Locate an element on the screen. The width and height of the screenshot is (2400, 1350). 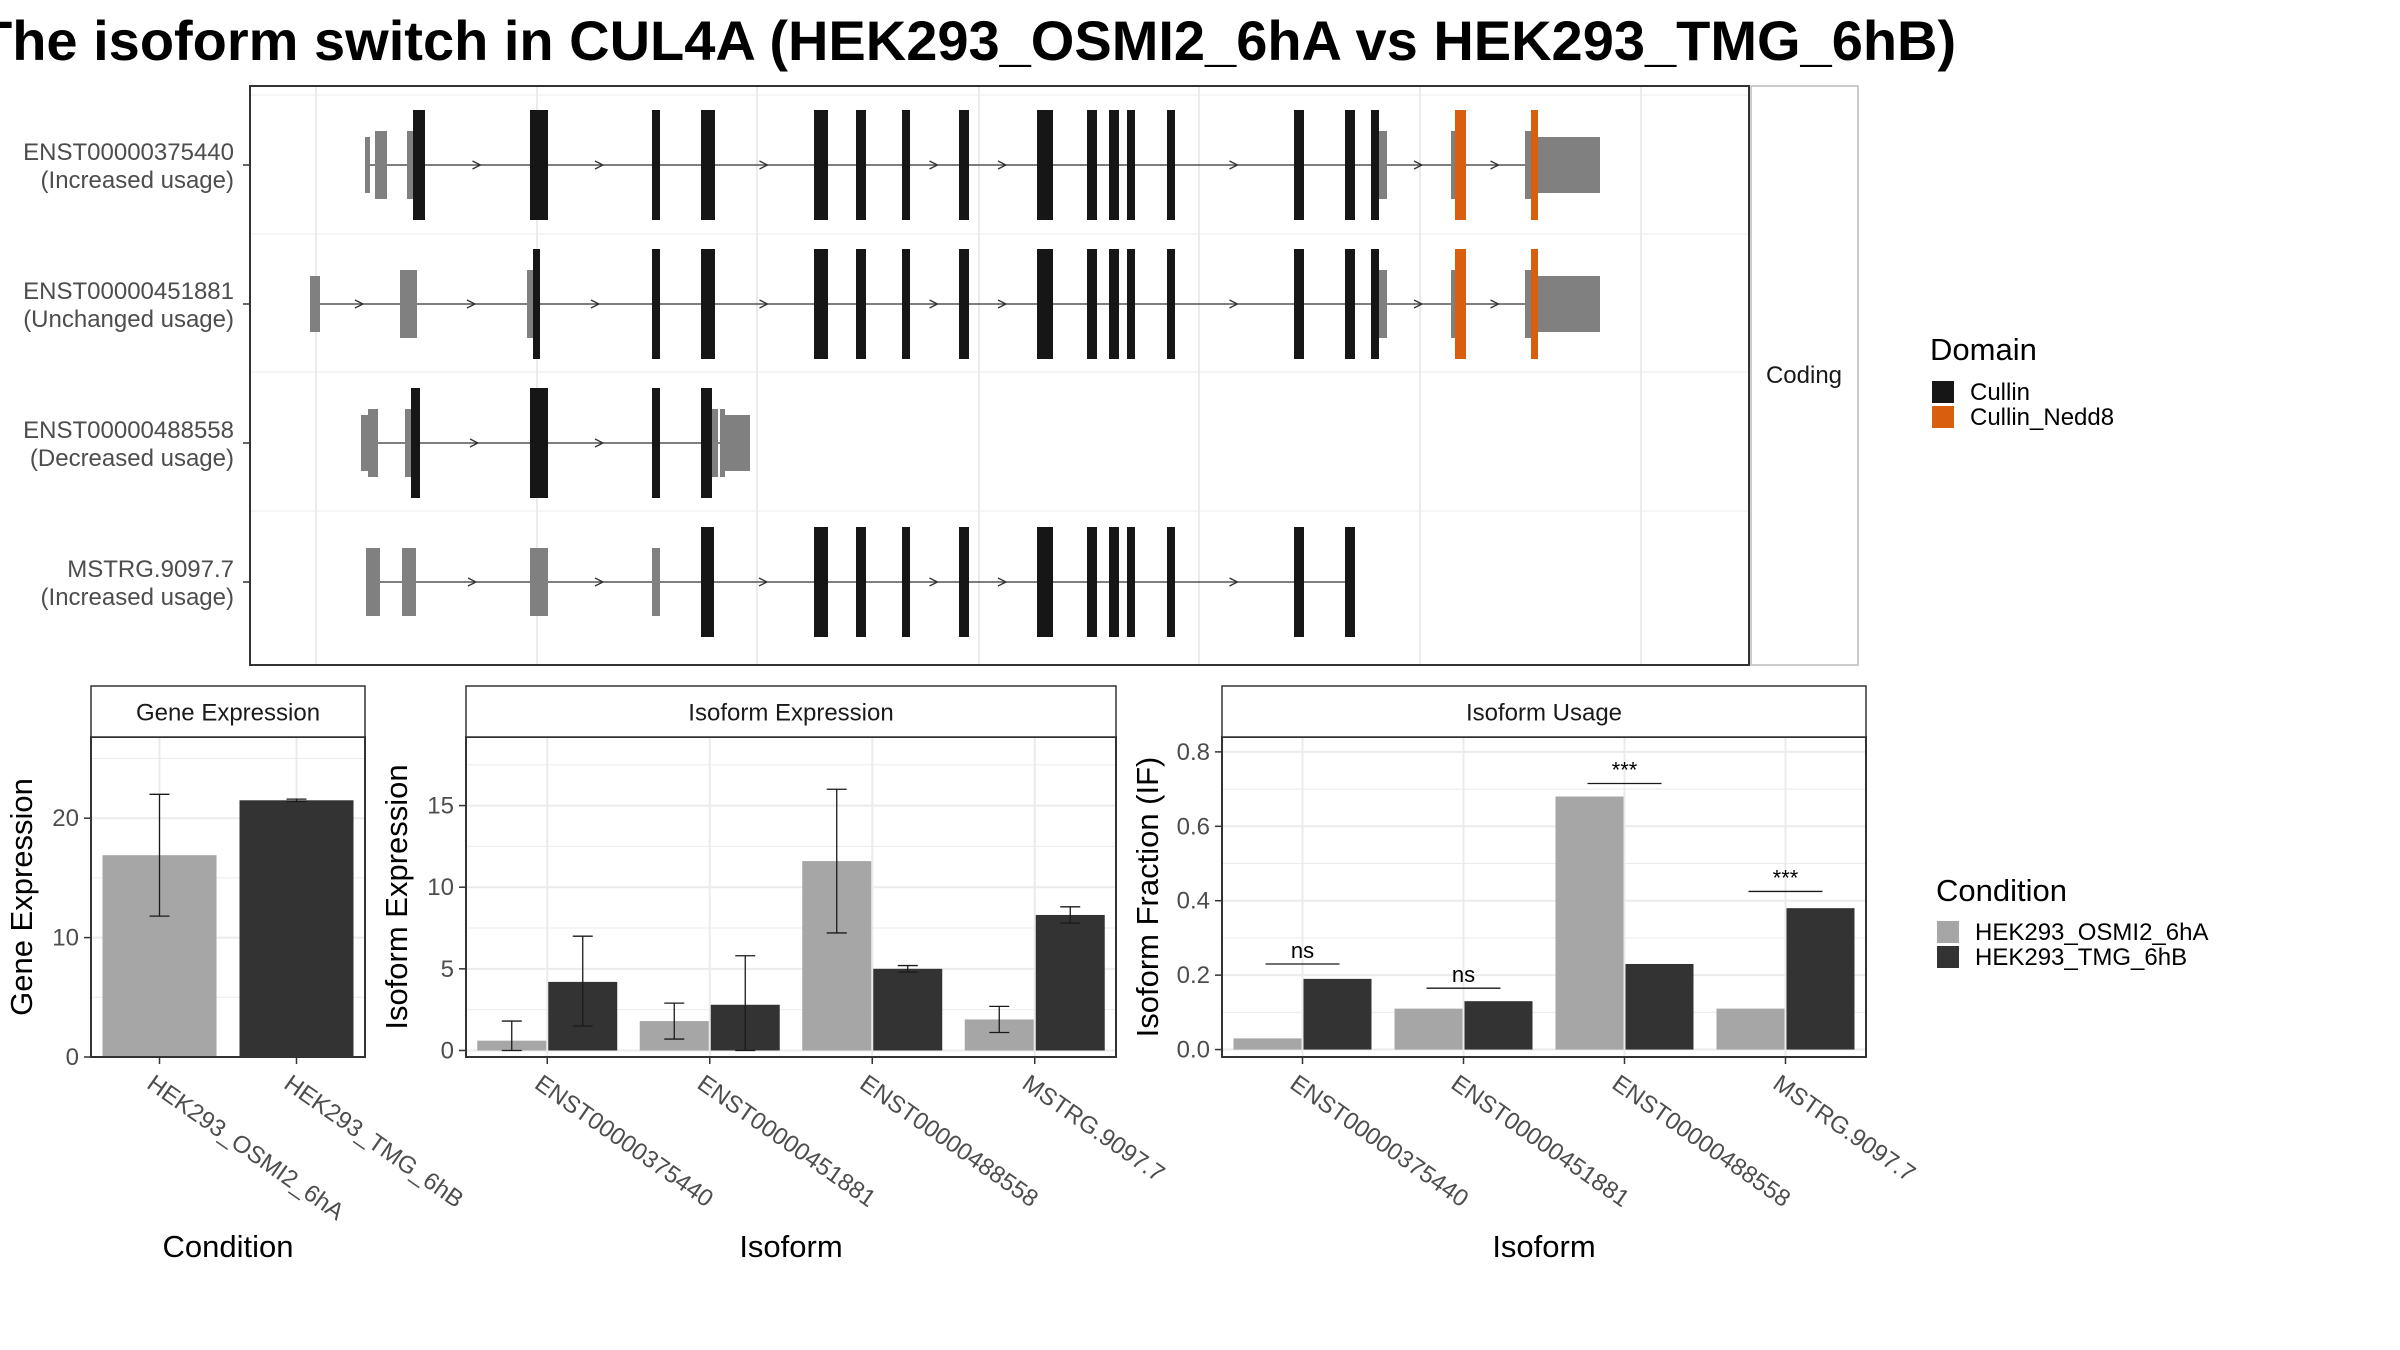
y-tick-label: 0 is located at coordinates (447, 1050).